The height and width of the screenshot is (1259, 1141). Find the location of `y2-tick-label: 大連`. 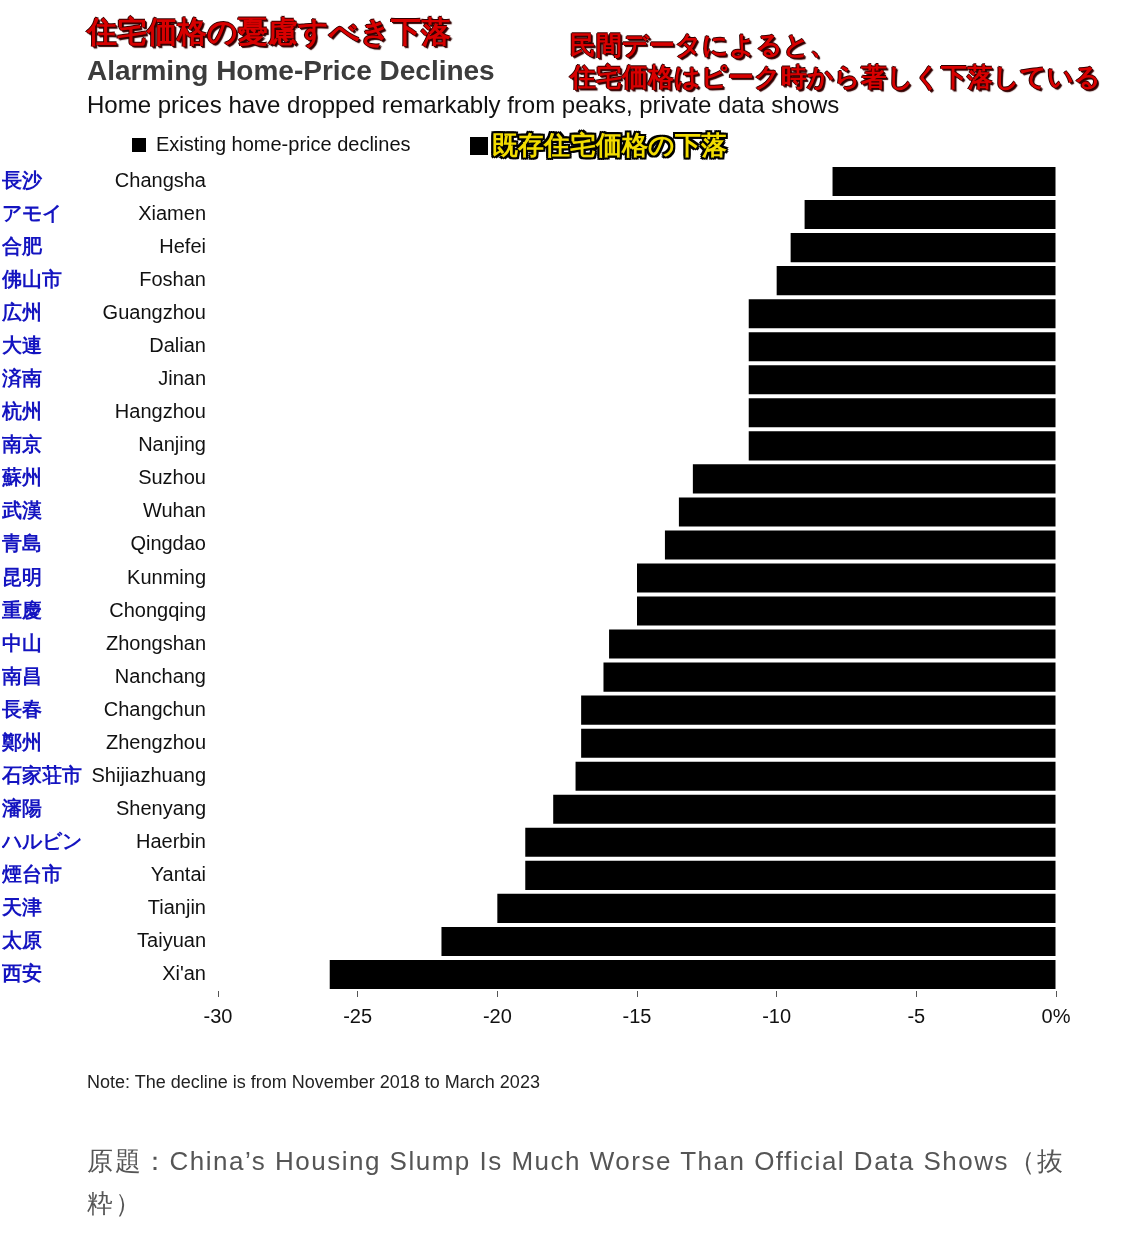

y2-tick-label: 大連 is located at coordinates (22, 345).